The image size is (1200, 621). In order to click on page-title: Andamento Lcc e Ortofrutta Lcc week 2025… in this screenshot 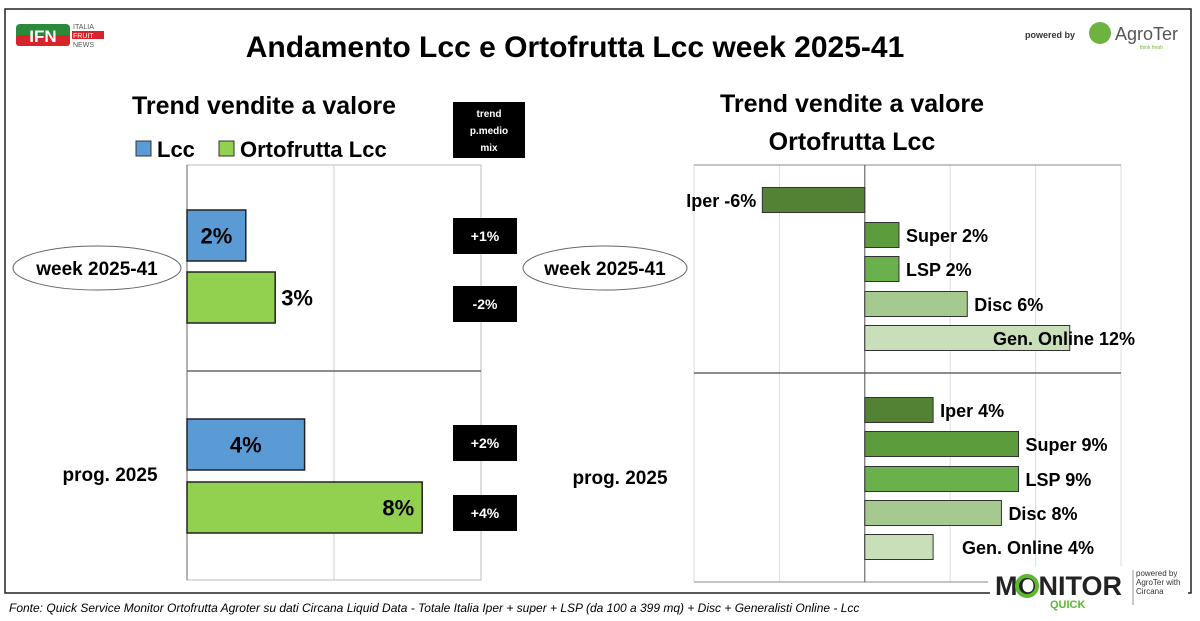, I will do `click(575, 47)`.